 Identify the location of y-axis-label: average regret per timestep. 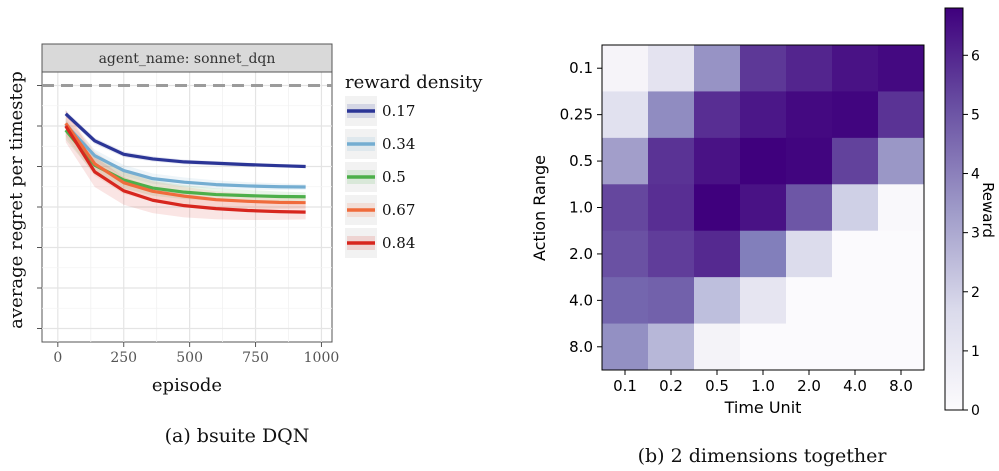
(16, 200).